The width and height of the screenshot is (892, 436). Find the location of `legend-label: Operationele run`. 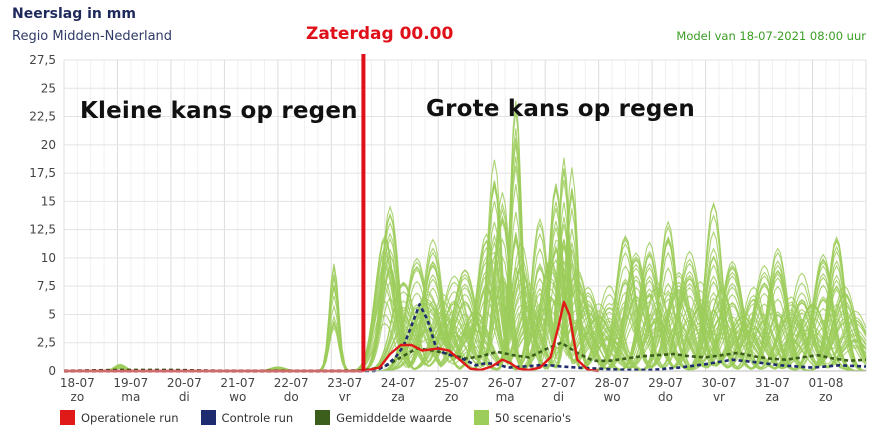

legend-label: Operationele run is located at coordinates (130, 417).